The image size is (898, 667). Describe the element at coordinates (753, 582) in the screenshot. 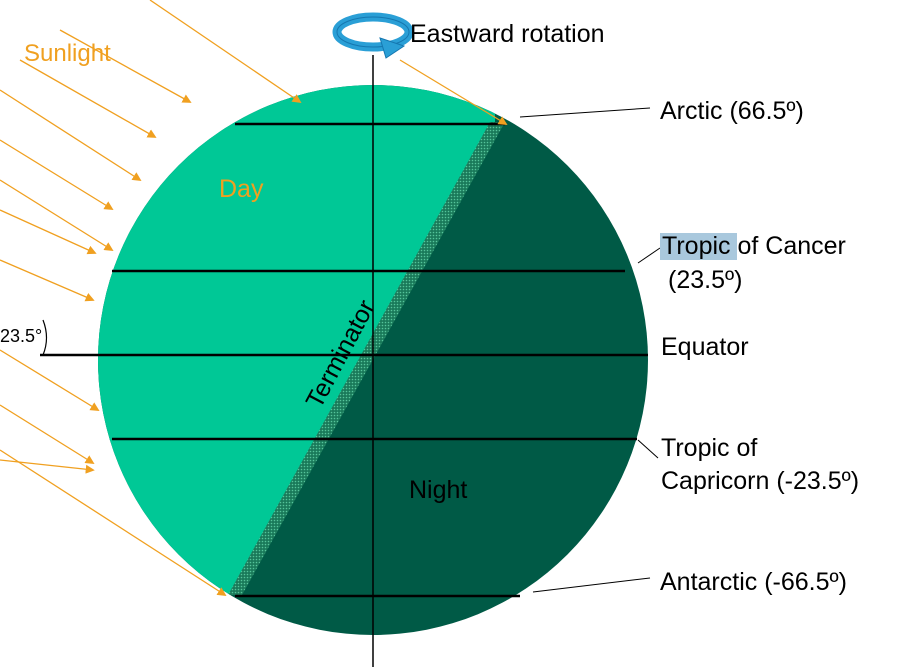

I see `antarctic-label: Antarctic (-66.5º)` at that location.